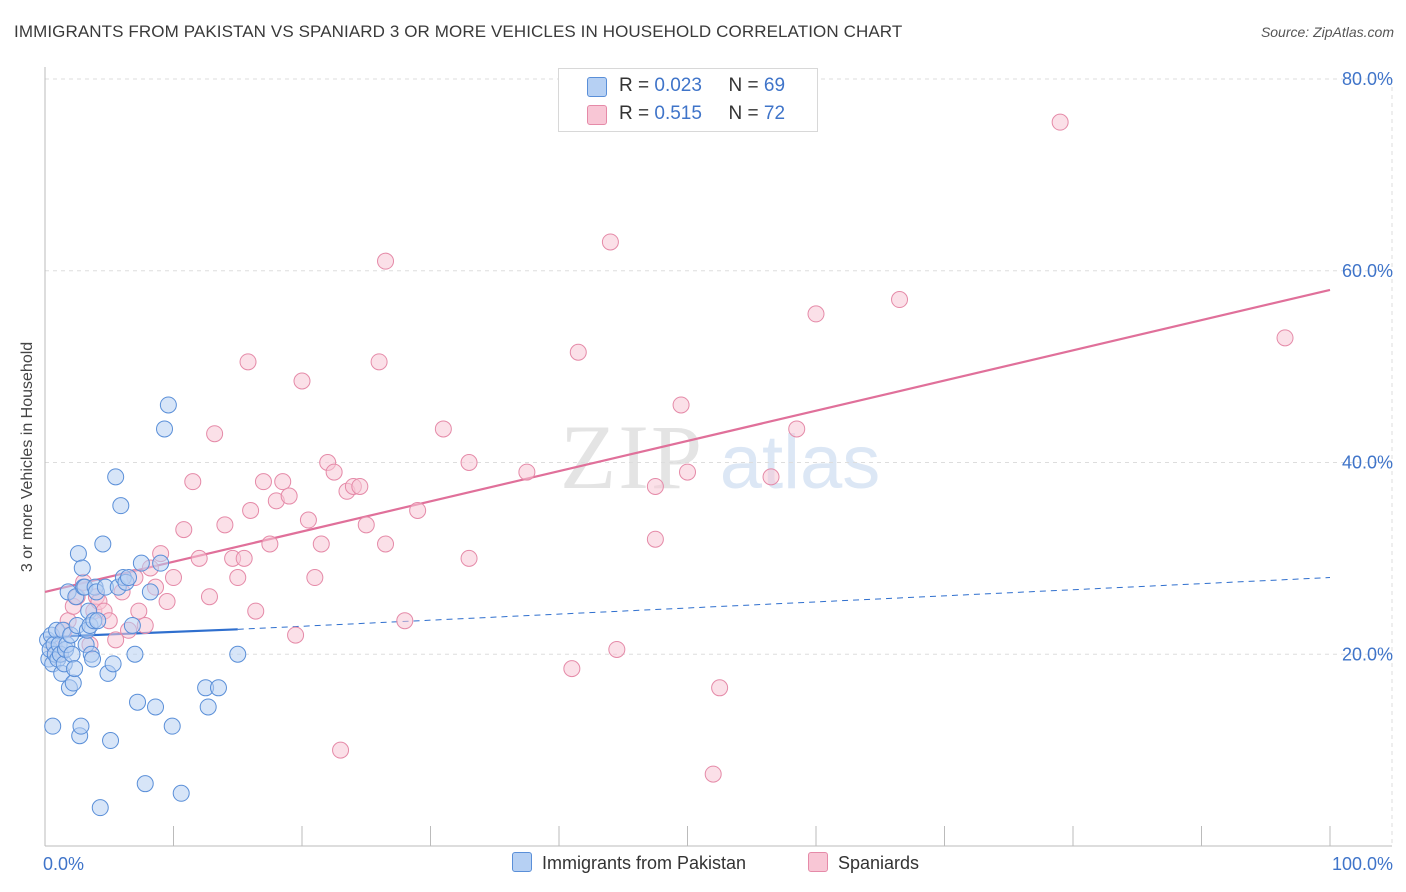 This screenshot has width=1406, height=892. What do you see at coordinates (1367, 654) in the screenshot?
I see `y-tick-label: 20.0%` at bounding box center [1367, 654].